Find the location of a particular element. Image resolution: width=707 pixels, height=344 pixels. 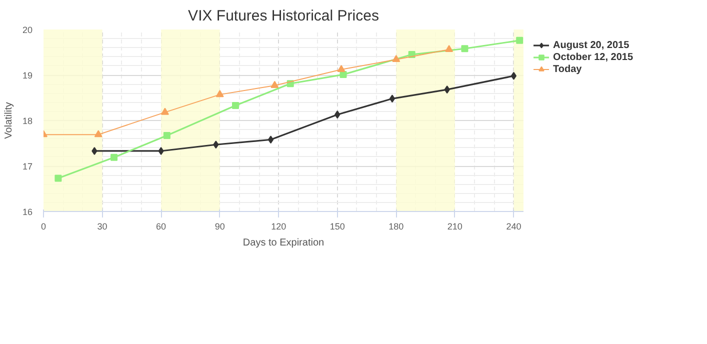

x-tick-label: 180 is located at coordinates (396, 227).